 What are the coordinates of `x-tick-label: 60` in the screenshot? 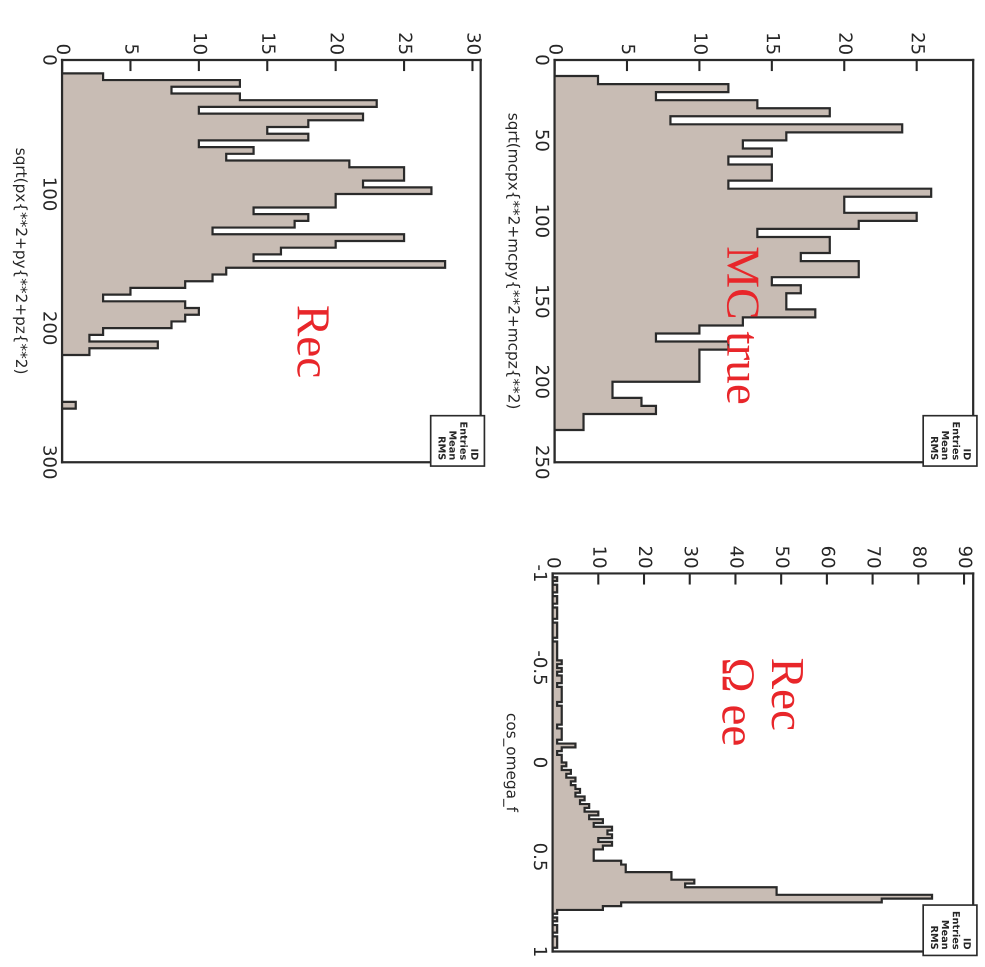 It's located at (829, 557).